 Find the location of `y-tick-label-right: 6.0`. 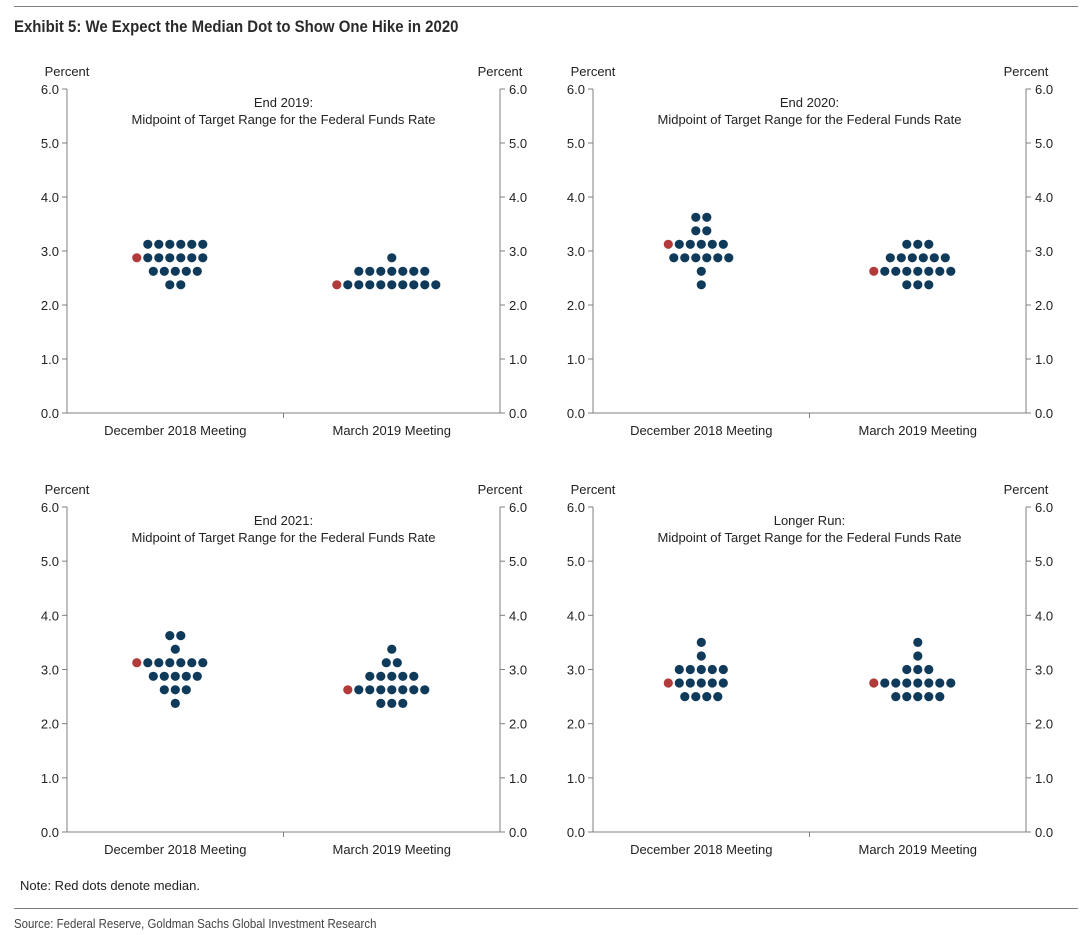

y-tick-label-right: 6.0 is located at coordinates (1044, 507).